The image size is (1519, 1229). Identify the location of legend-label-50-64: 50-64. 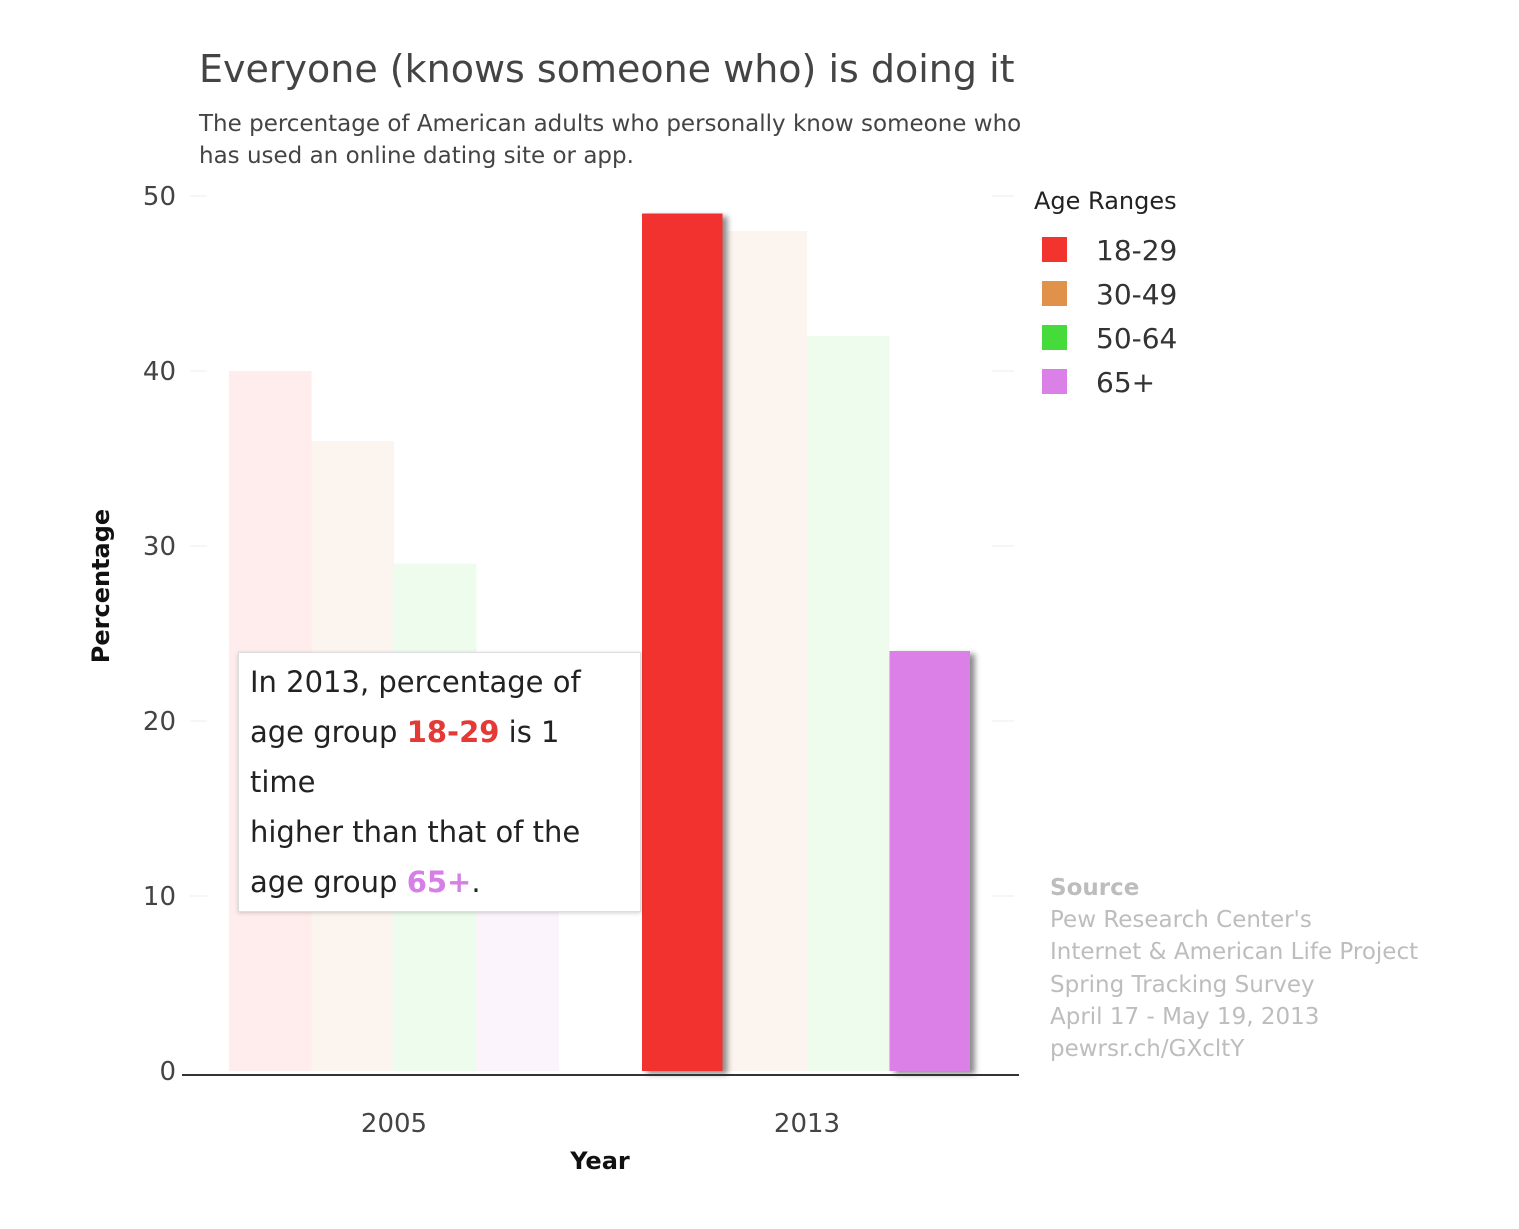
(1136, 338).